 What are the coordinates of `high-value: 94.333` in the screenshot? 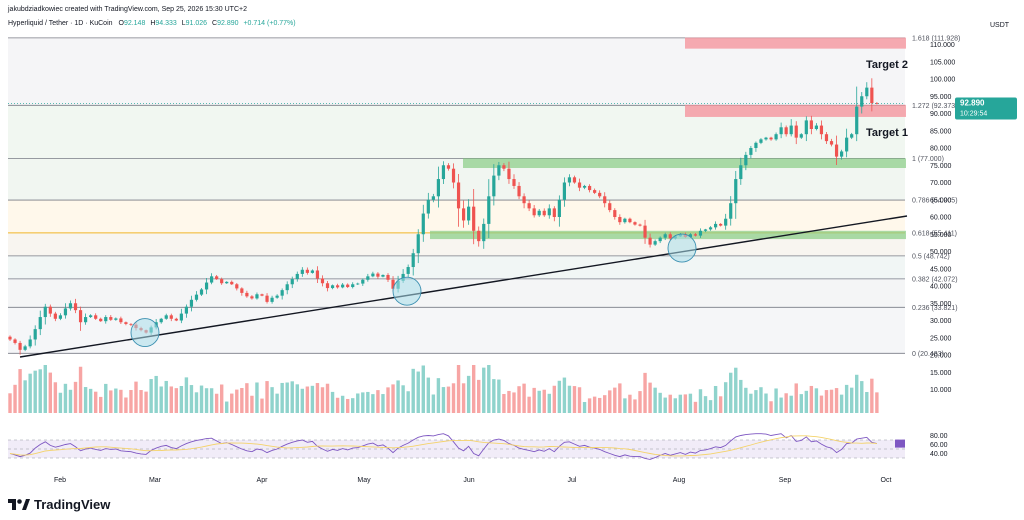 It's located at (166, 23).